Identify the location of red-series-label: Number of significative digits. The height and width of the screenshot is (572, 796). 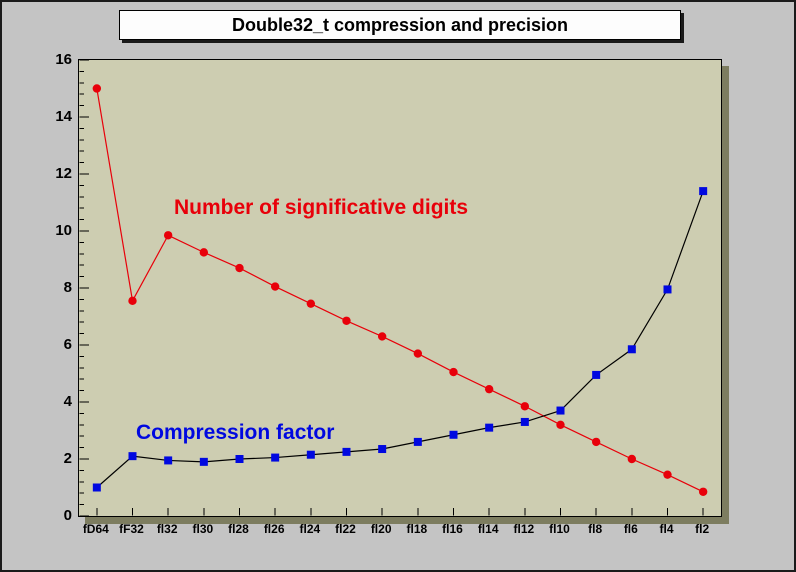
(321, 207).